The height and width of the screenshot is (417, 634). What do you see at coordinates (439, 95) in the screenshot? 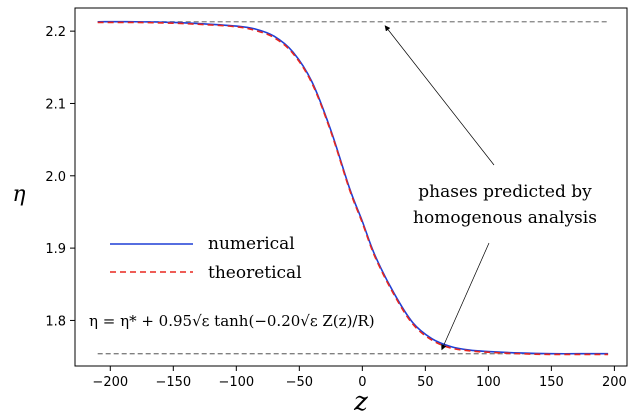
I see `annotation-arrow-upper` at bounding box center [439, 95].